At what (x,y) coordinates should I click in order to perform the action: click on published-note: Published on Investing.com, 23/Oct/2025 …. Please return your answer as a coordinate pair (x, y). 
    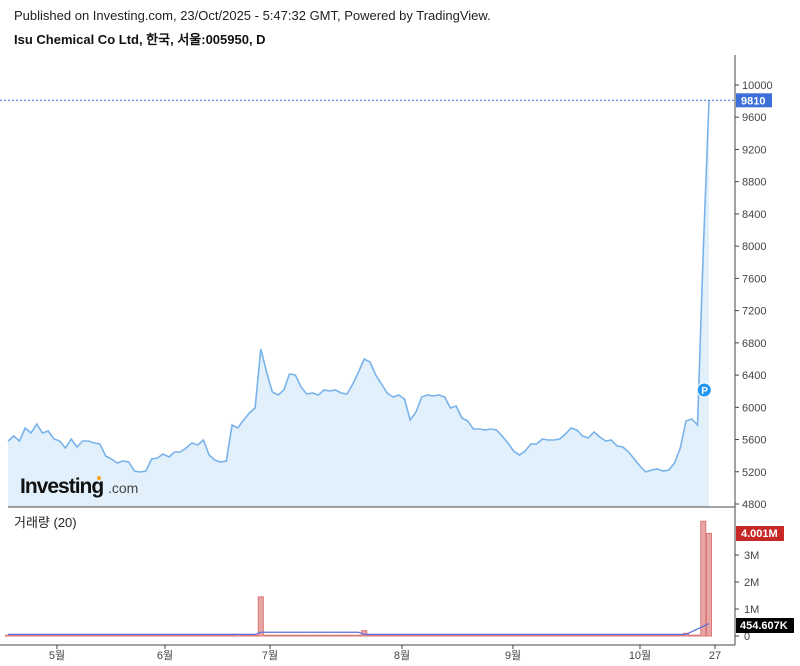
    Looking at the image, I should click on (252, 15).